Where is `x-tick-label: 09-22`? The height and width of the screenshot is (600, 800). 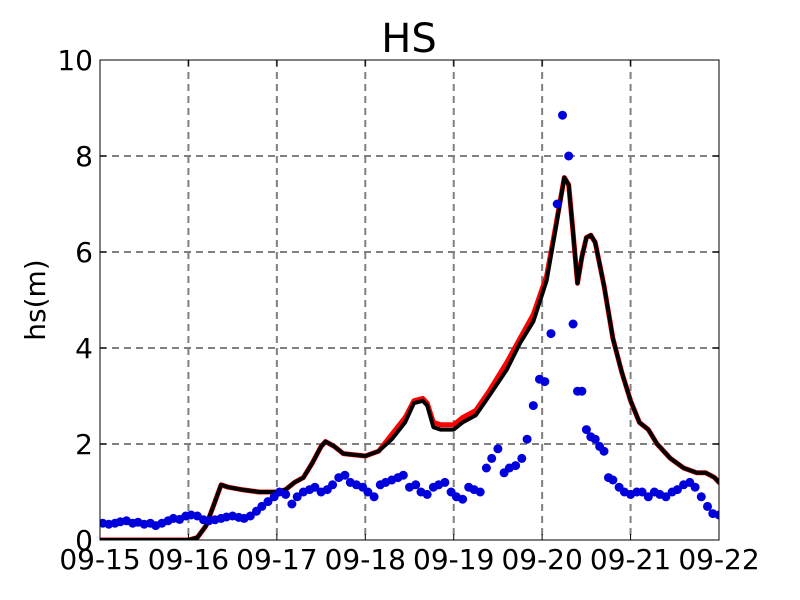 x-tick-label: 09-22 is located at coordinates (718, 559).